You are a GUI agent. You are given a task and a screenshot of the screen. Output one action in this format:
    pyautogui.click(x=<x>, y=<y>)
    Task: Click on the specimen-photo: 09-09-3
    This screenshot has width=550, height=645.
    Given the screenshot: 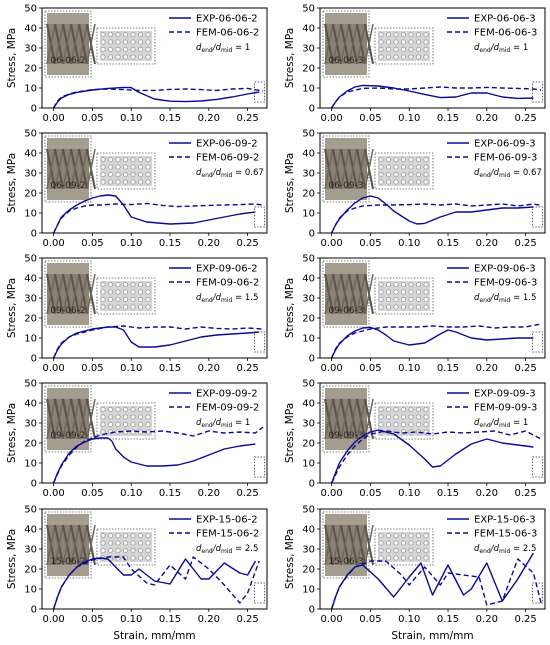 What is the action you would take?
    pyautogui.click(x=348, y=419)
    